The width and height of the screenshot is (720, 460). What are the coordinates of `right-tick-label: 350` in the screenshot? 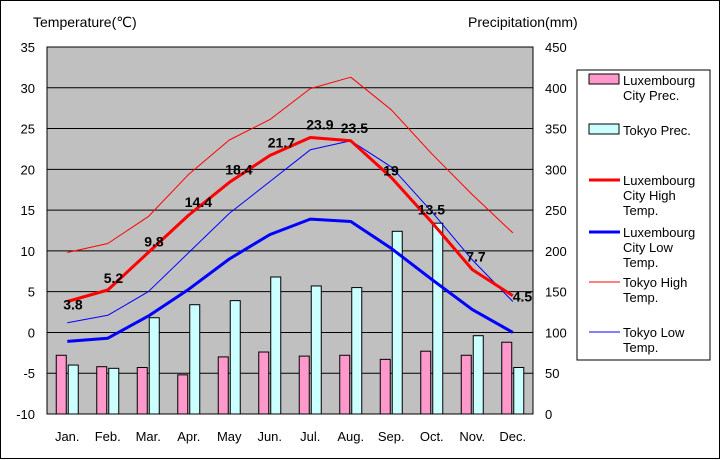 It's located at (556, 129).